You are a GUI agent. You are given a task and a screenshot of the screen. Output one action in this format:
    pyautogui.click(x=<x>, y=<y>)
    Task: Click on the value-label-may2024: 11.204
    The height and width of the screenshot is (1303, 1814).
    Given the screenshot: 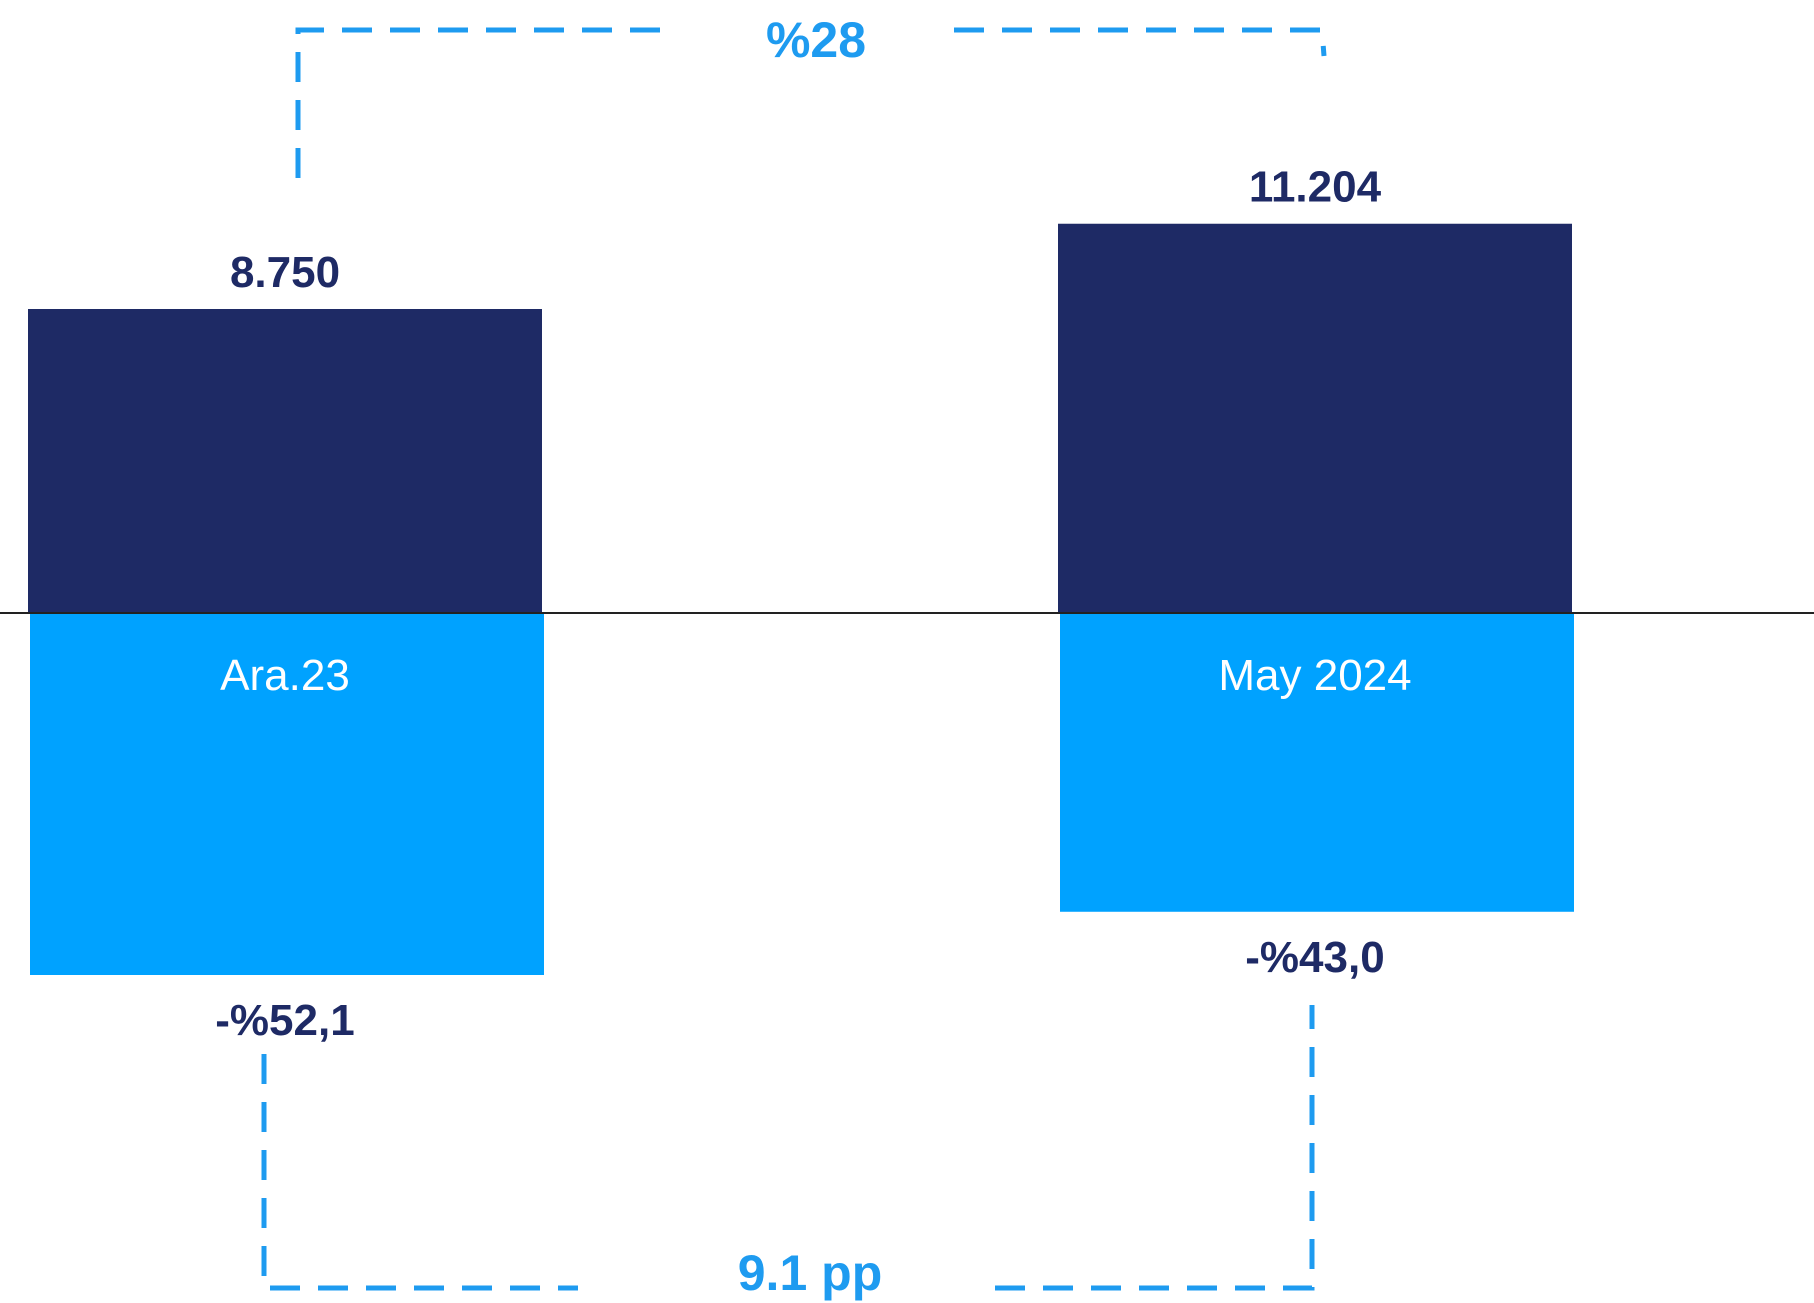 What is the action you would take?
    pyautogui.click(x=1315, y=187)
    